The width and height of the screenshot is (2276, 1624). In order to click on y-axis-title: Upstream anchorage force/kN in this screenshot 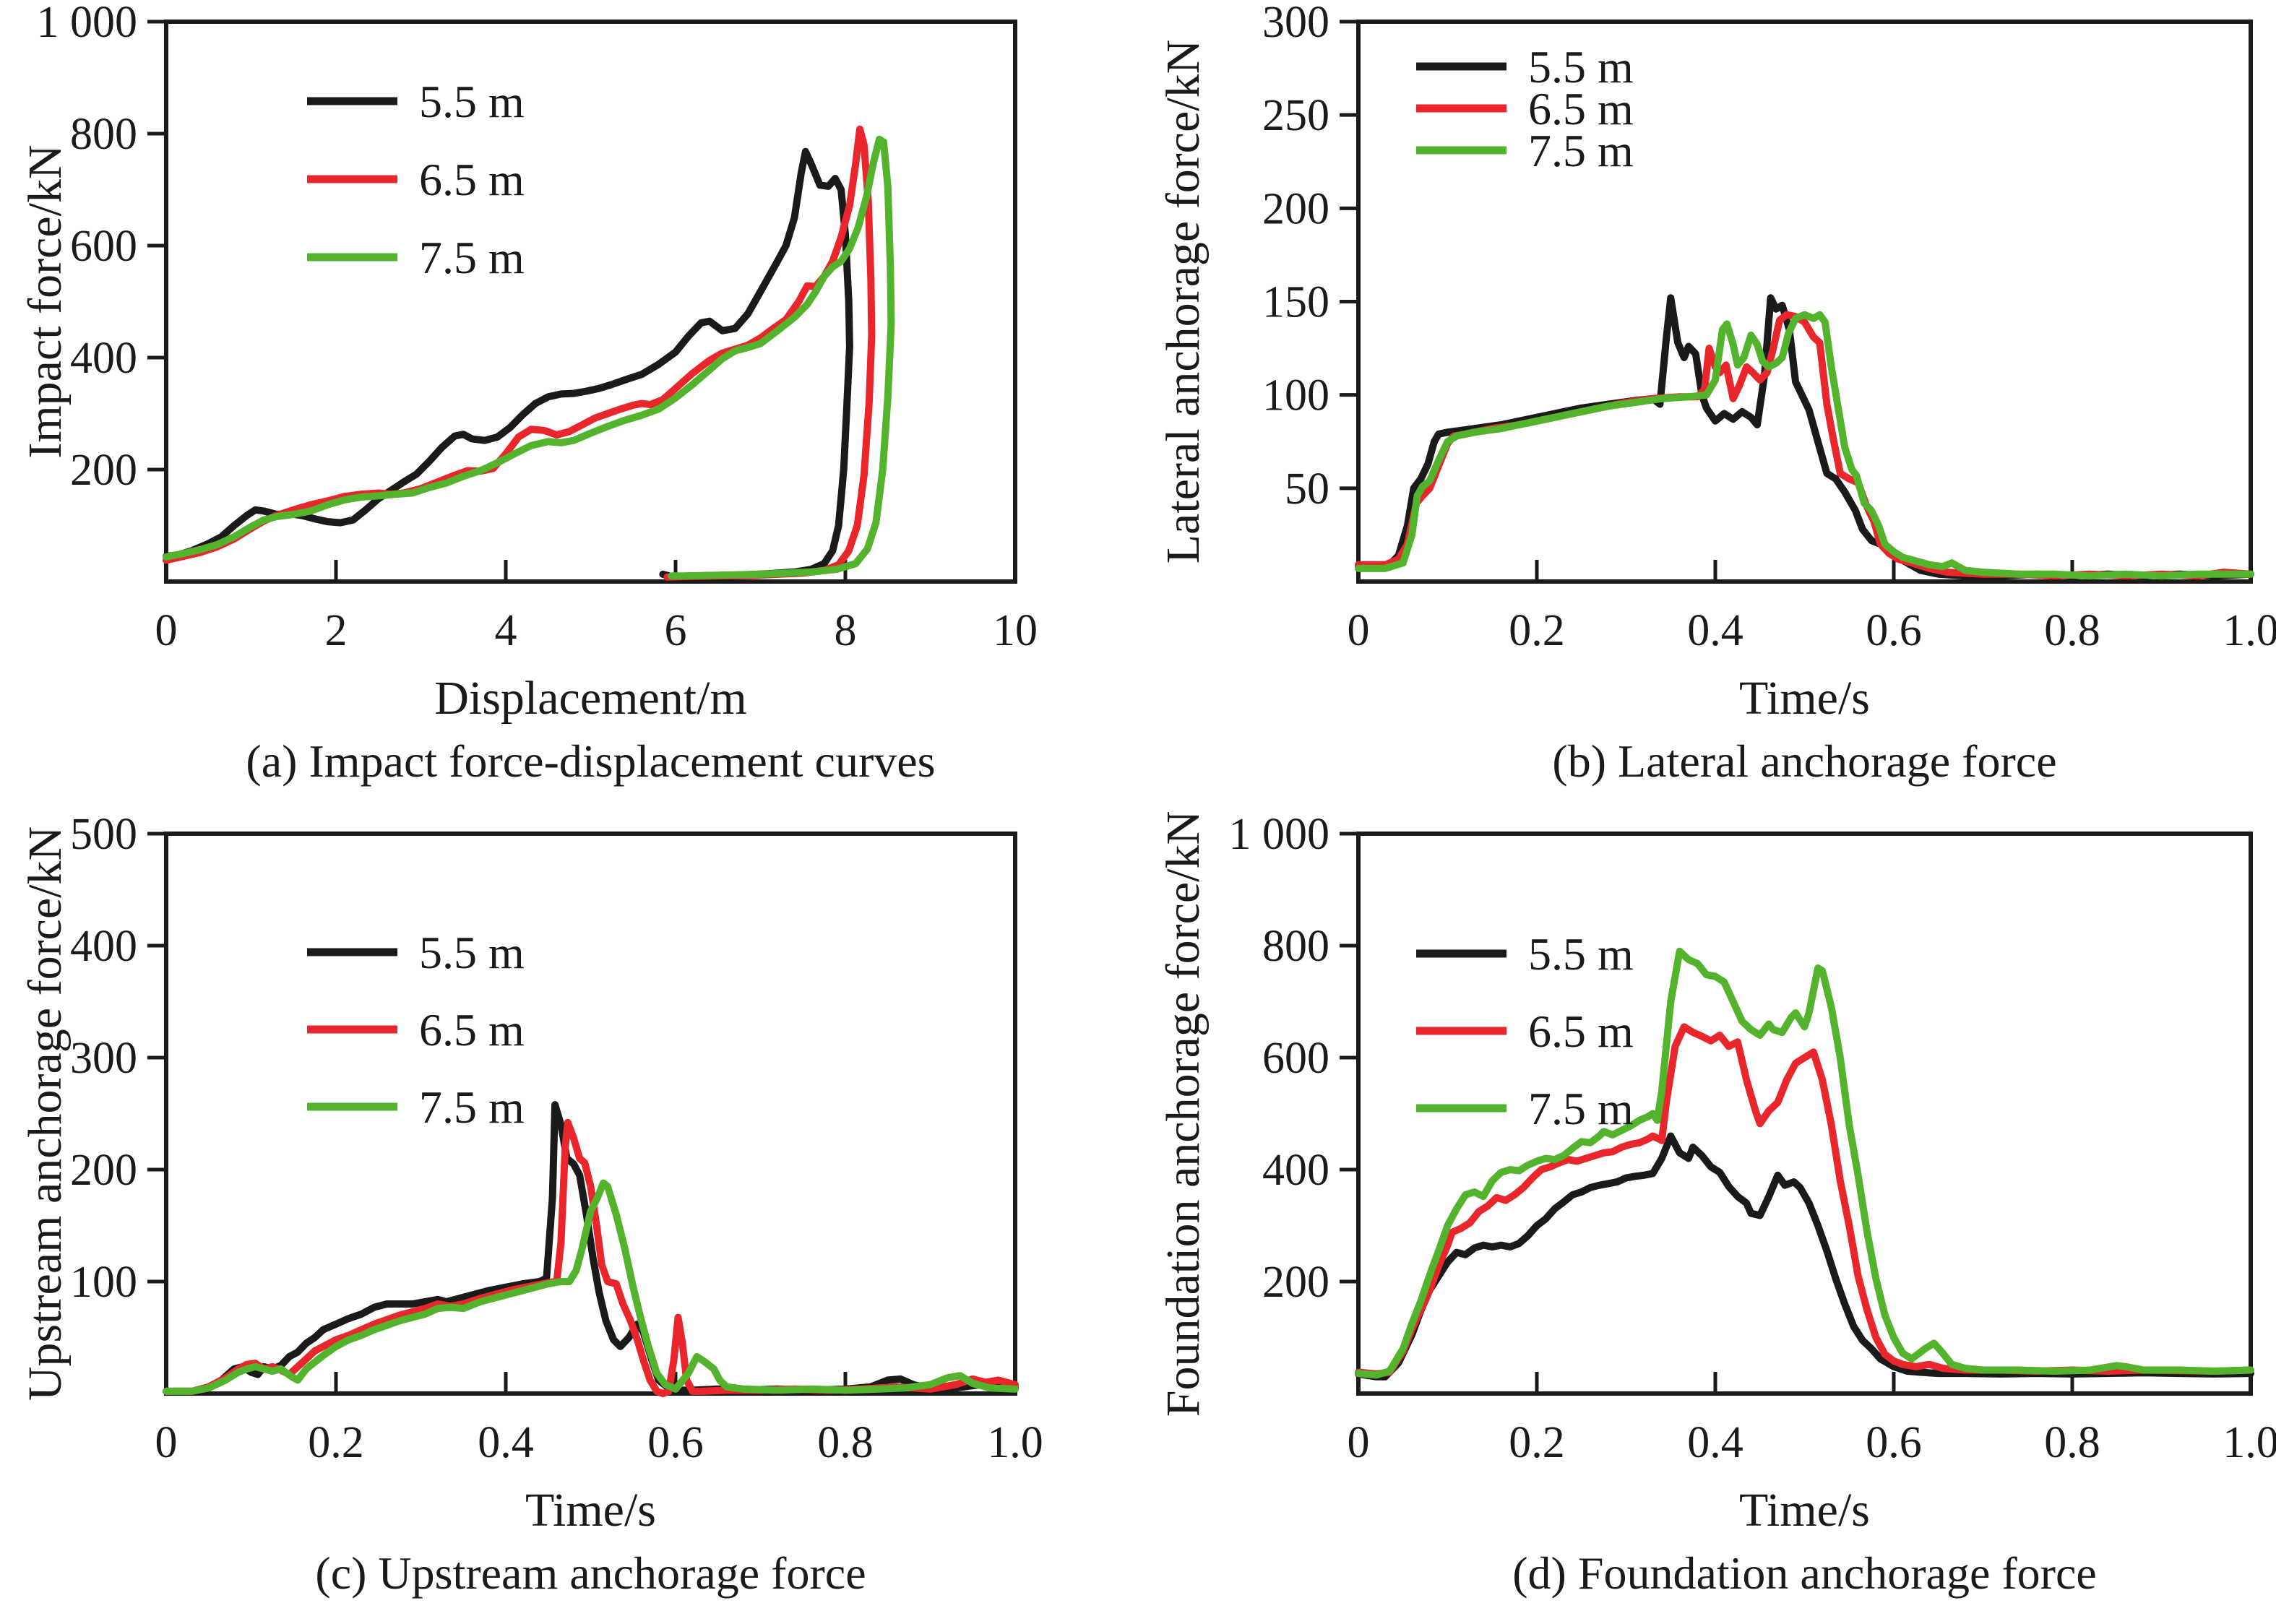, I will do `click(46, 1113)`.